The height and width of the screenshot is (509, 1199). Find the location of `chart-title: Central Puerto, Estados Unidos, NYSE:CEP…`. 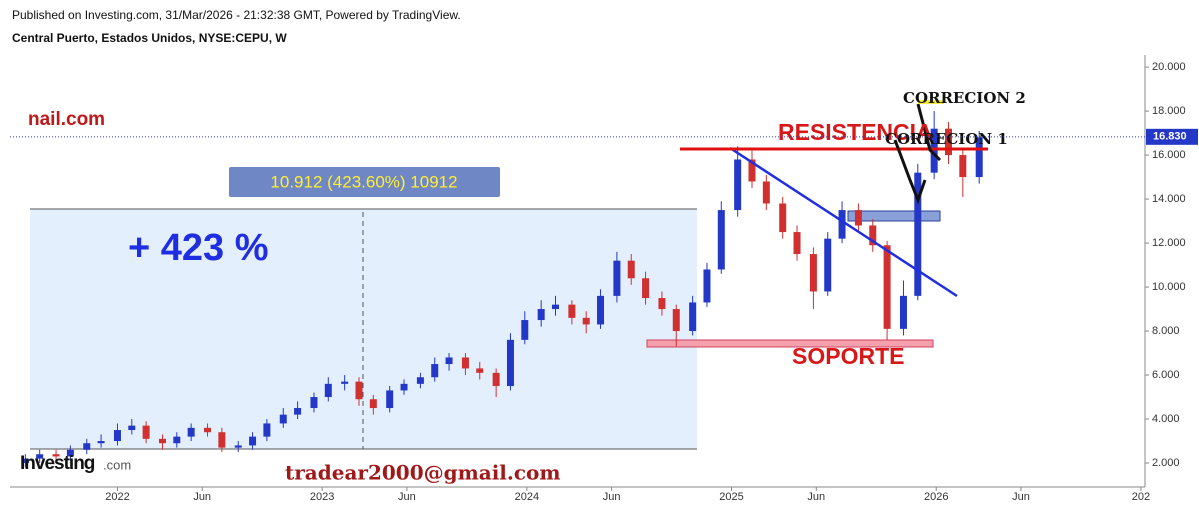

chart-title: Central Puerto, Estados Unidos, NYSE:CEP… is located at coordinates (149, 38).